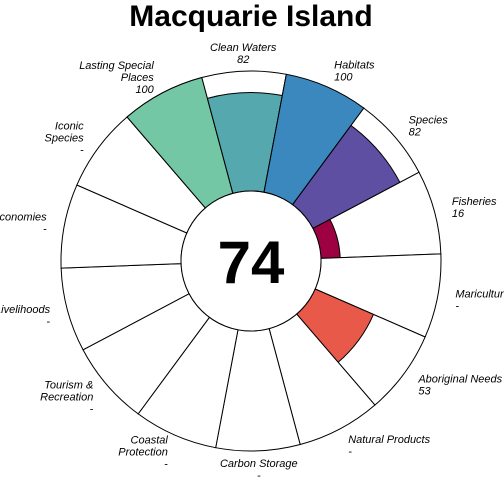 The image size is (504, 504). I want to click on petal-value-livelihoods: -, so click(48, 322).